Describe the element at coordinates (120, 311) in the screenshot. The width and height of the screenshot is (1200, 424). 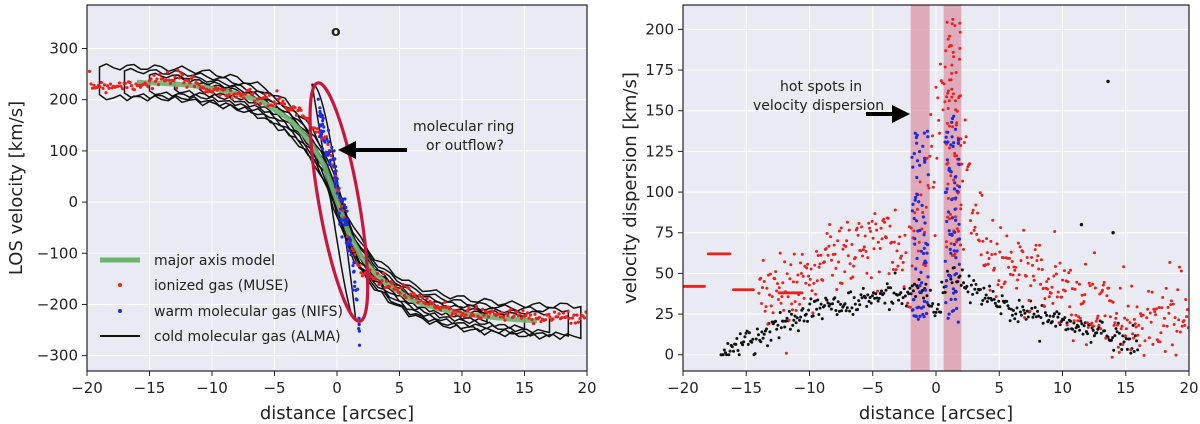
I see `legend-swatch-dot` at that location.